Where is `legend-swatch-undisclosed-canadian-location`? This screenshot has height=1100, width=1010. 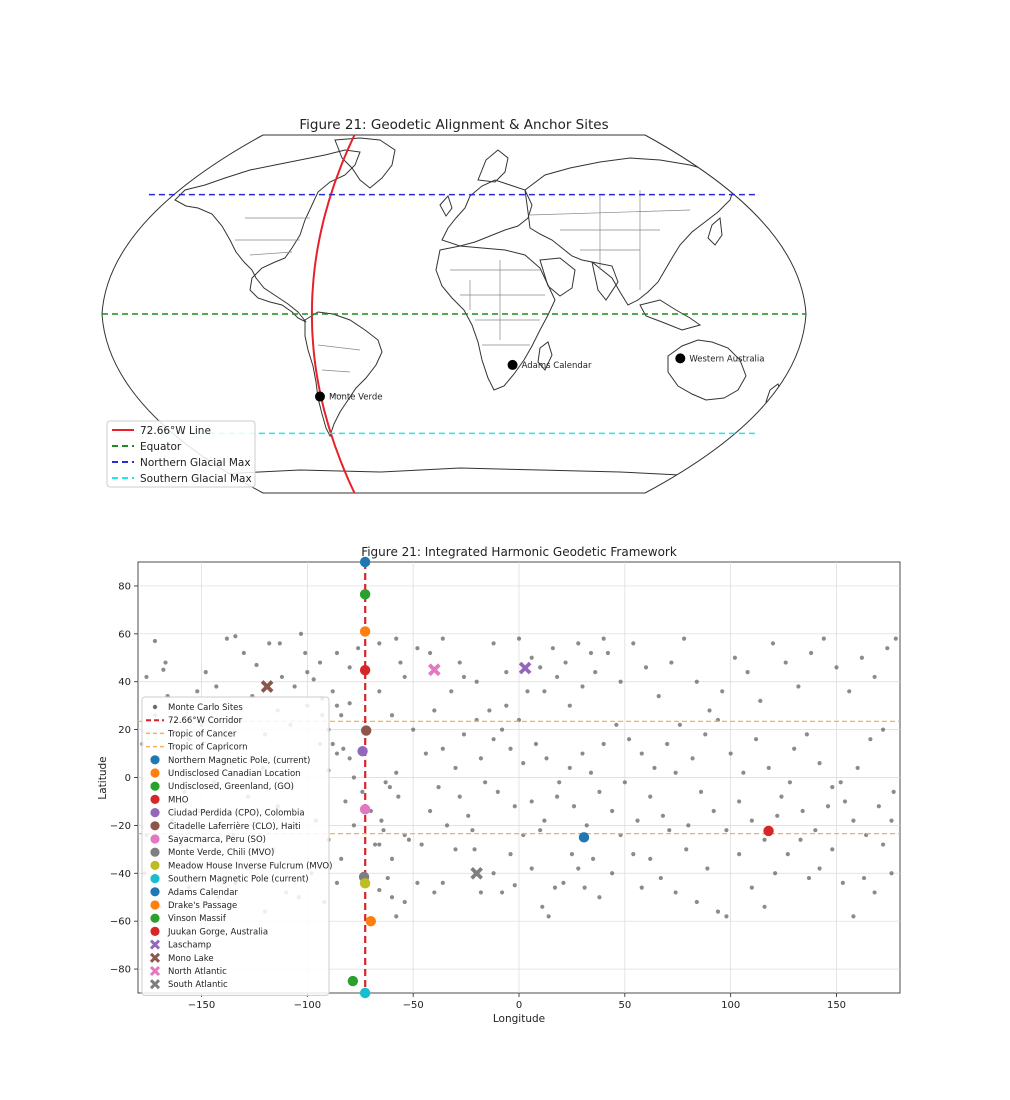
legend-swatch-undisclosed-canadian-location is located at coordinates (155, 773).